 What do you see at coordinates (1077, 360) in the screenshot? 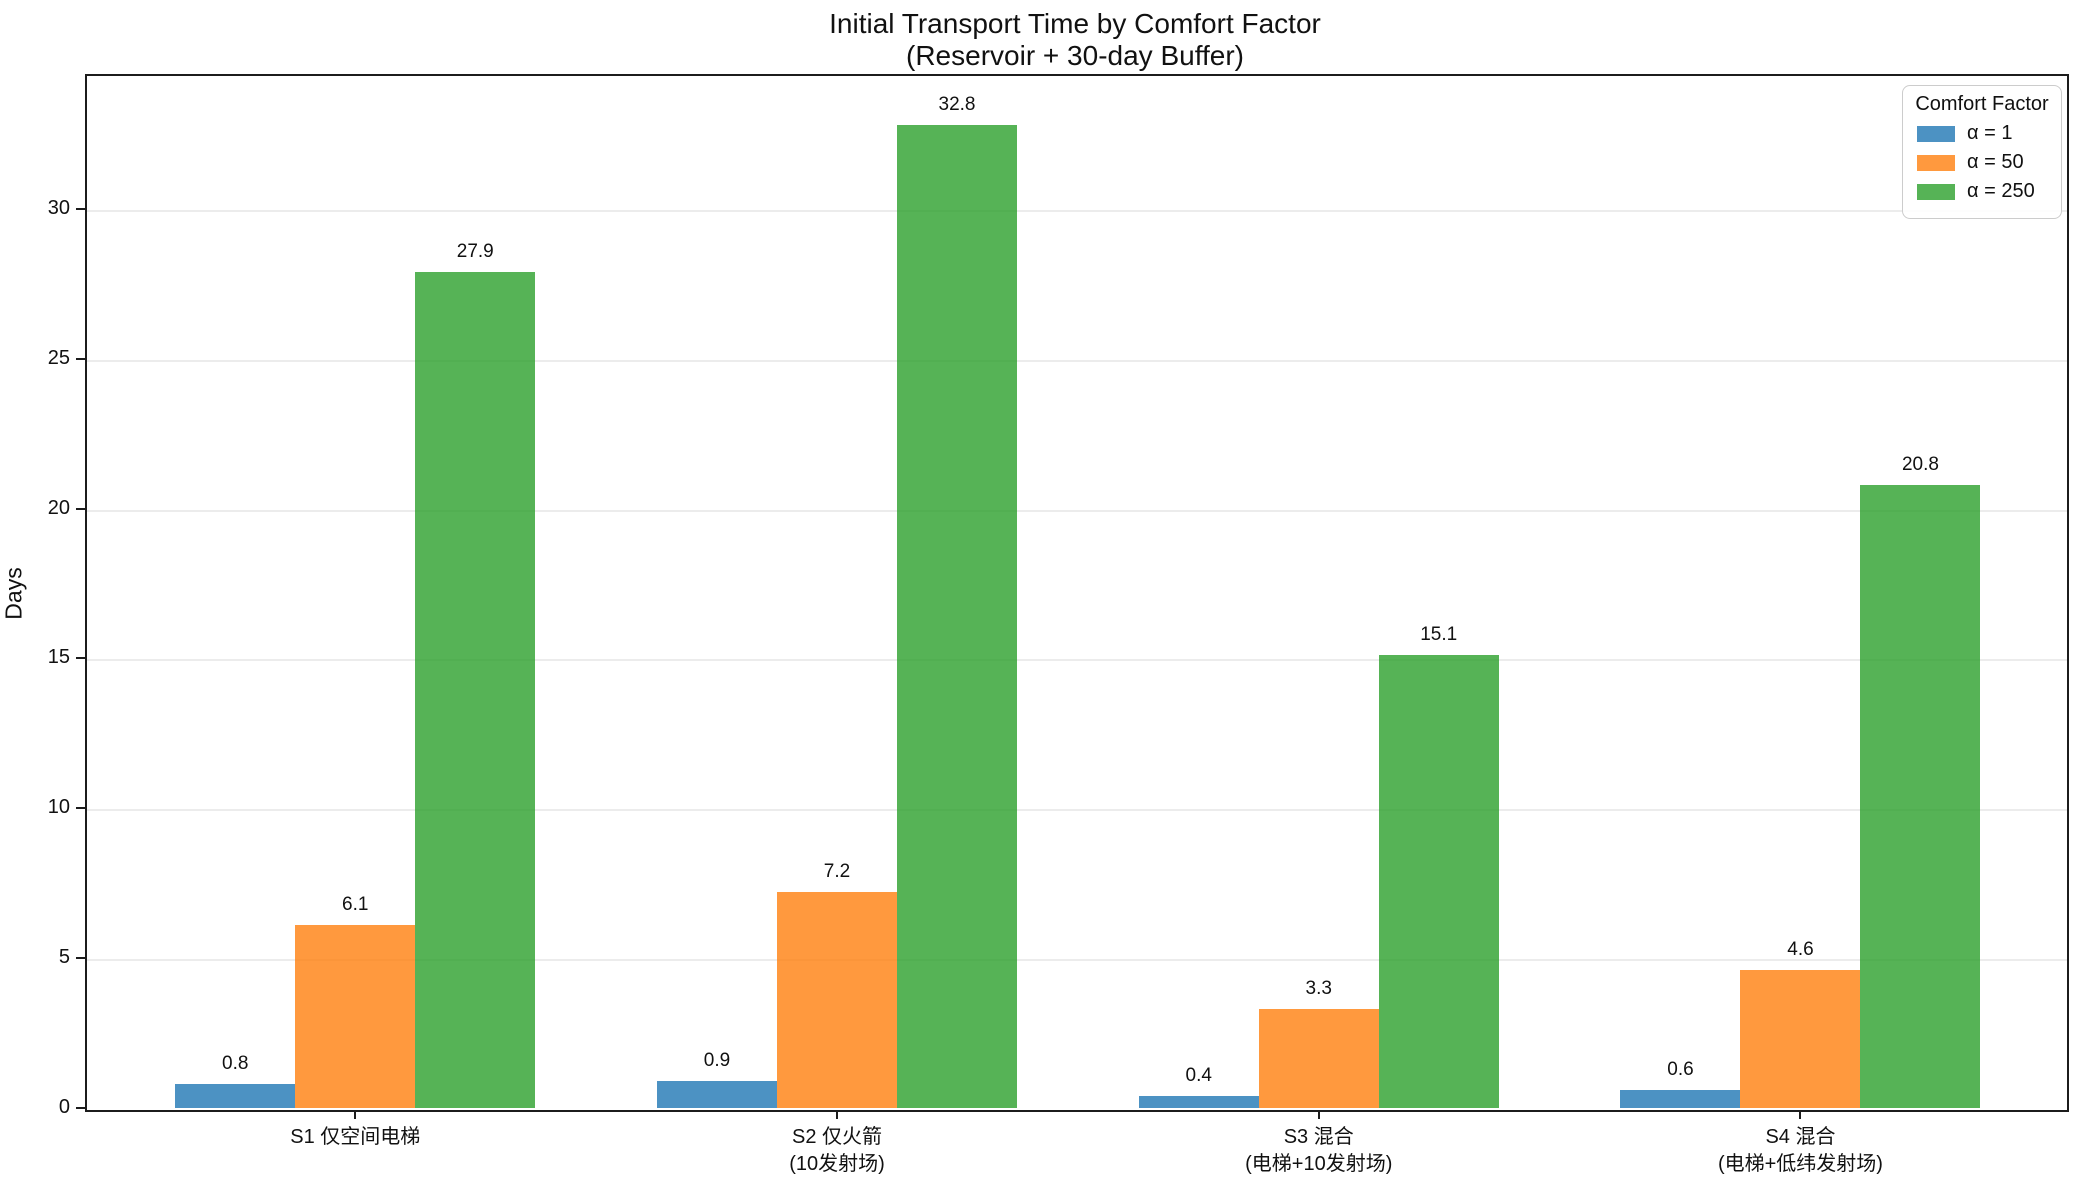
I see `gridline-y25` at bounding box center [1077, 360].